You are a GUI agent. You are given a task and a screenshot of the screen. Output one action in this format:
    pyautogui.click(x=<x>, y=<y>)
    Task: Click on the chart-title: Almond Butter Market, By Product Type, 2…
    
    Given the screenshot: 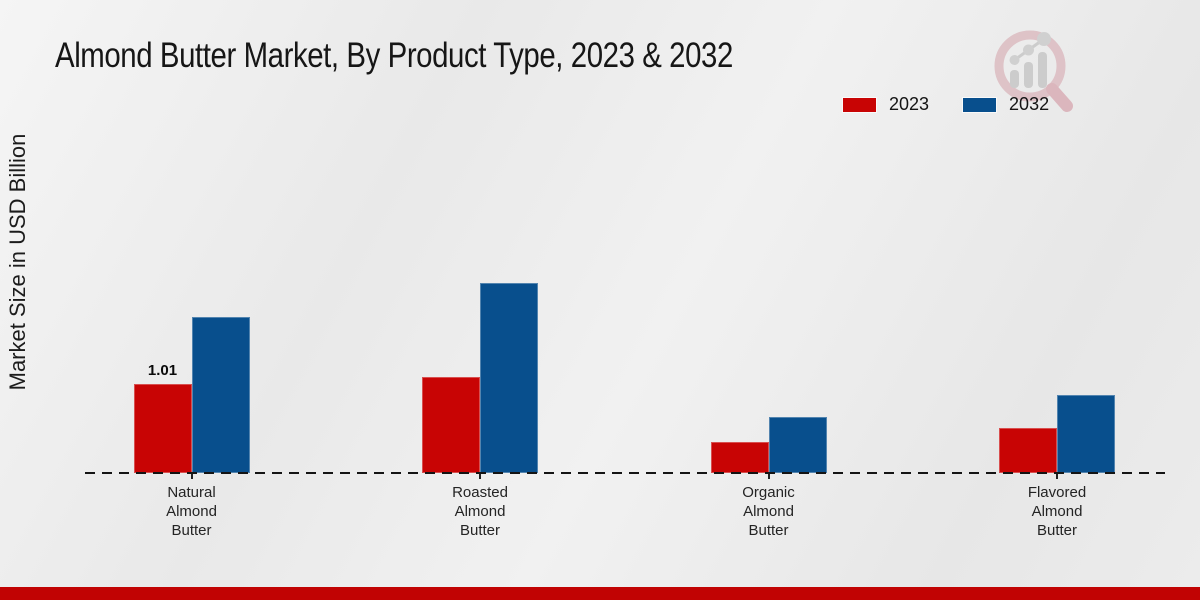 What is the action you would take?
    pyautogui.click(x=394, y=55)
    